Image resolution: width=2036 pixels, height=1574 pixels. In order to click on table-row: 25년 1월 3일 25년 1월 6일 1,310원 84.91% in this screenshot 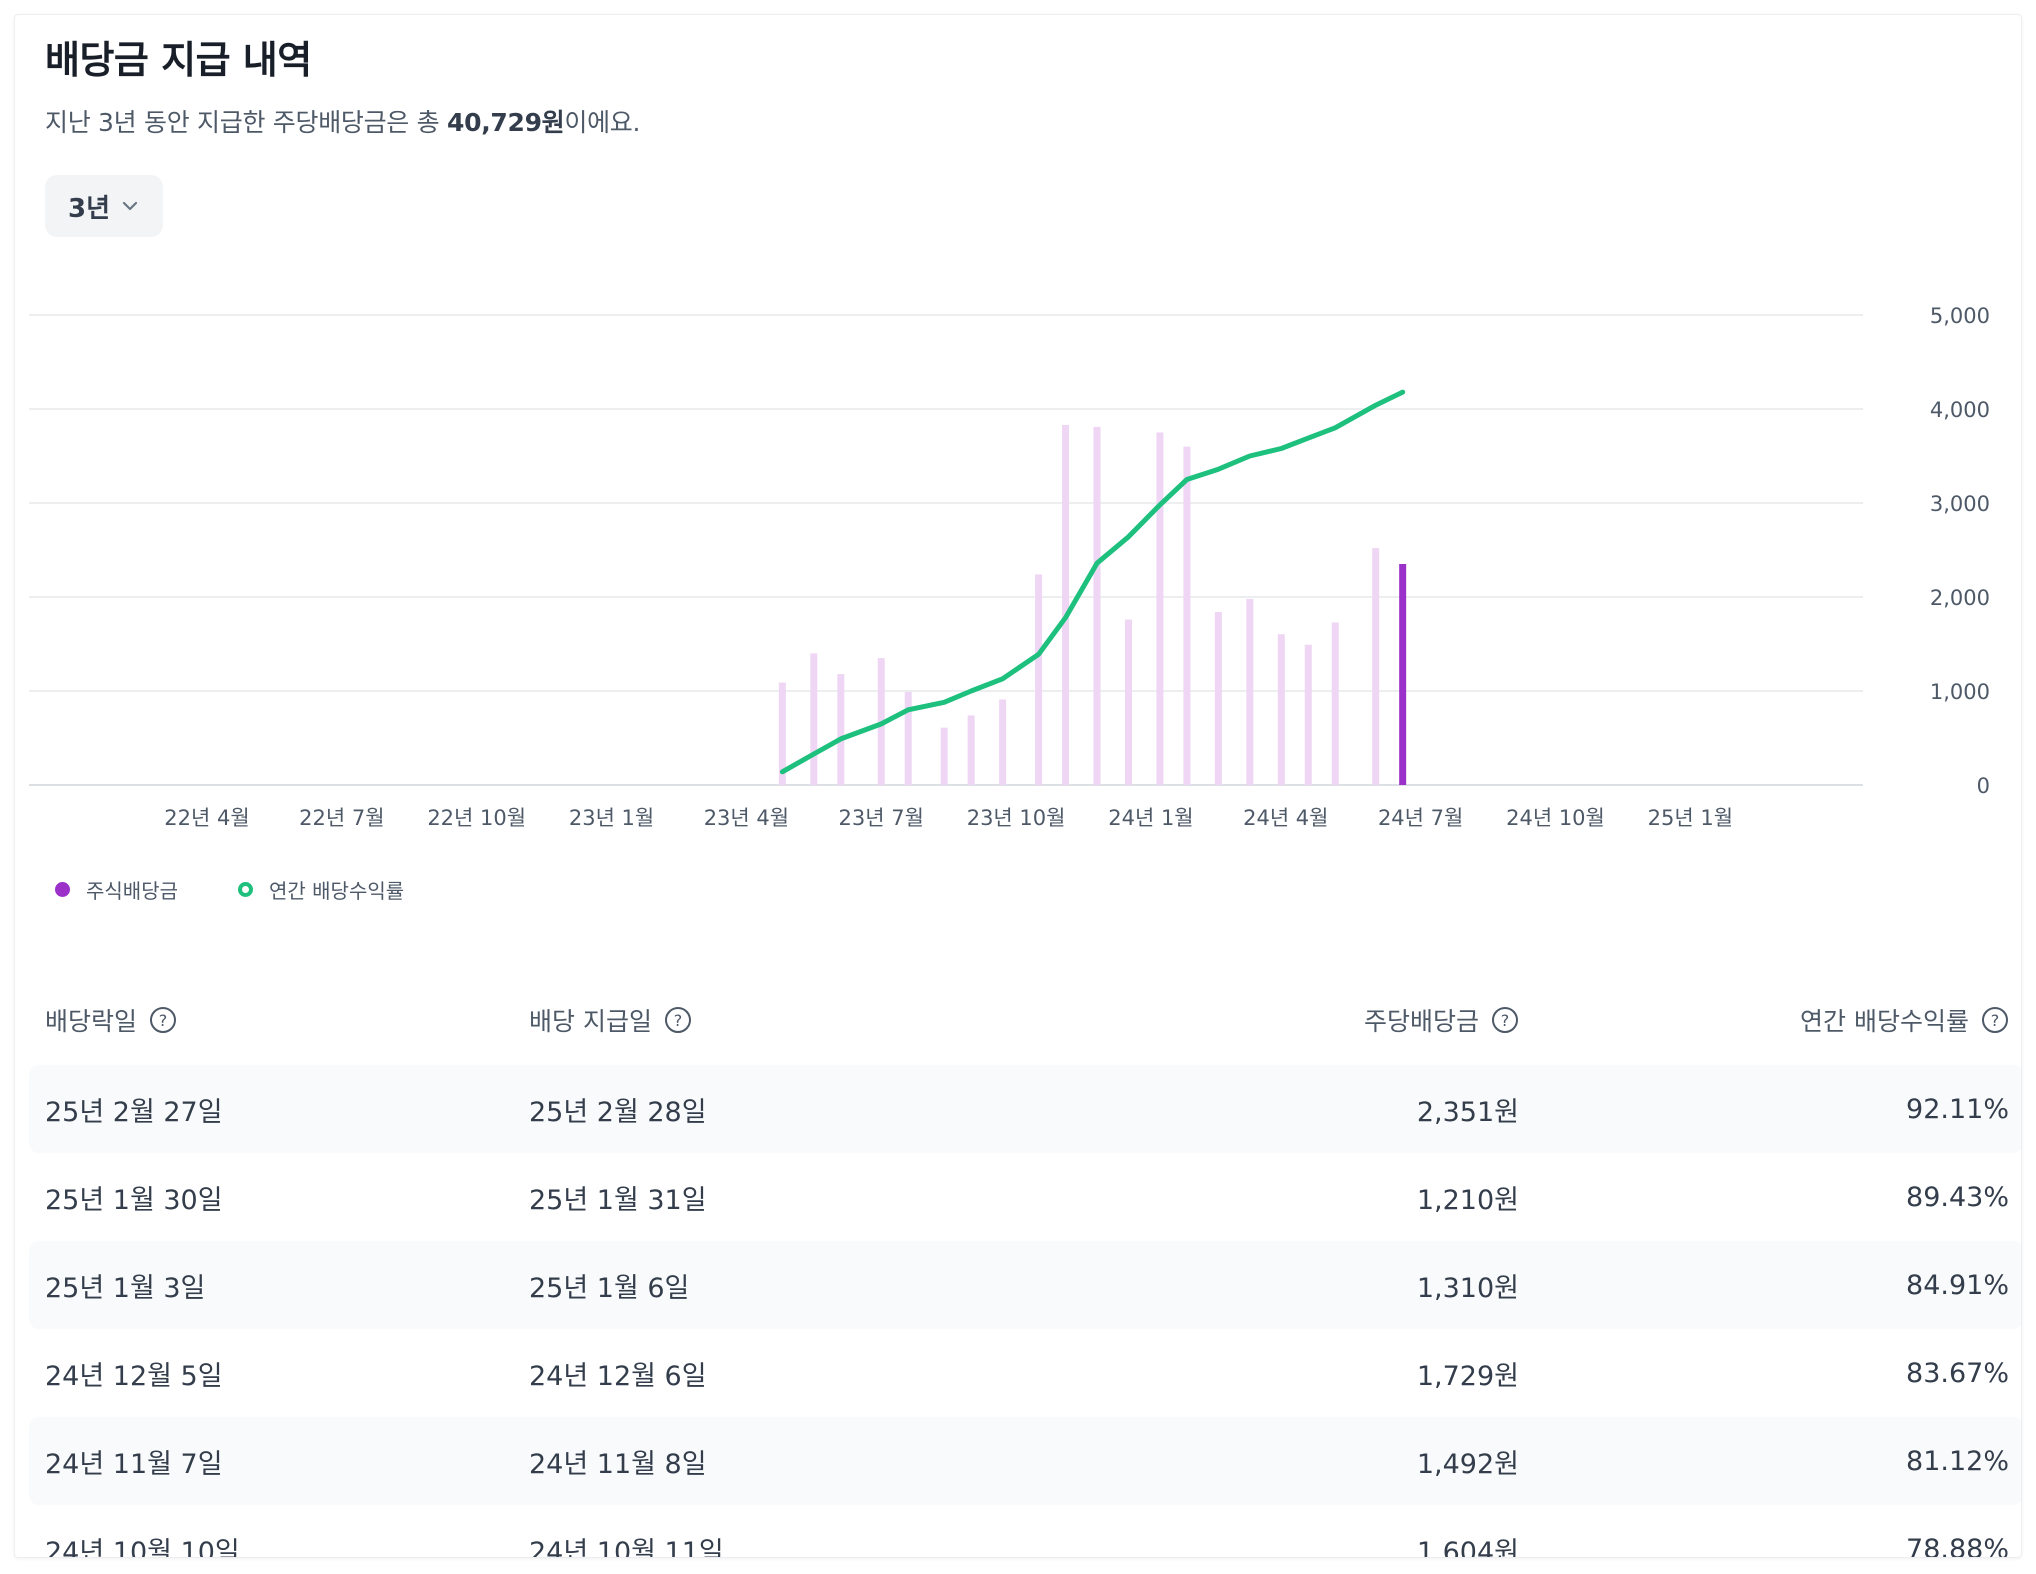, I will do `click(1025, 1285)`.